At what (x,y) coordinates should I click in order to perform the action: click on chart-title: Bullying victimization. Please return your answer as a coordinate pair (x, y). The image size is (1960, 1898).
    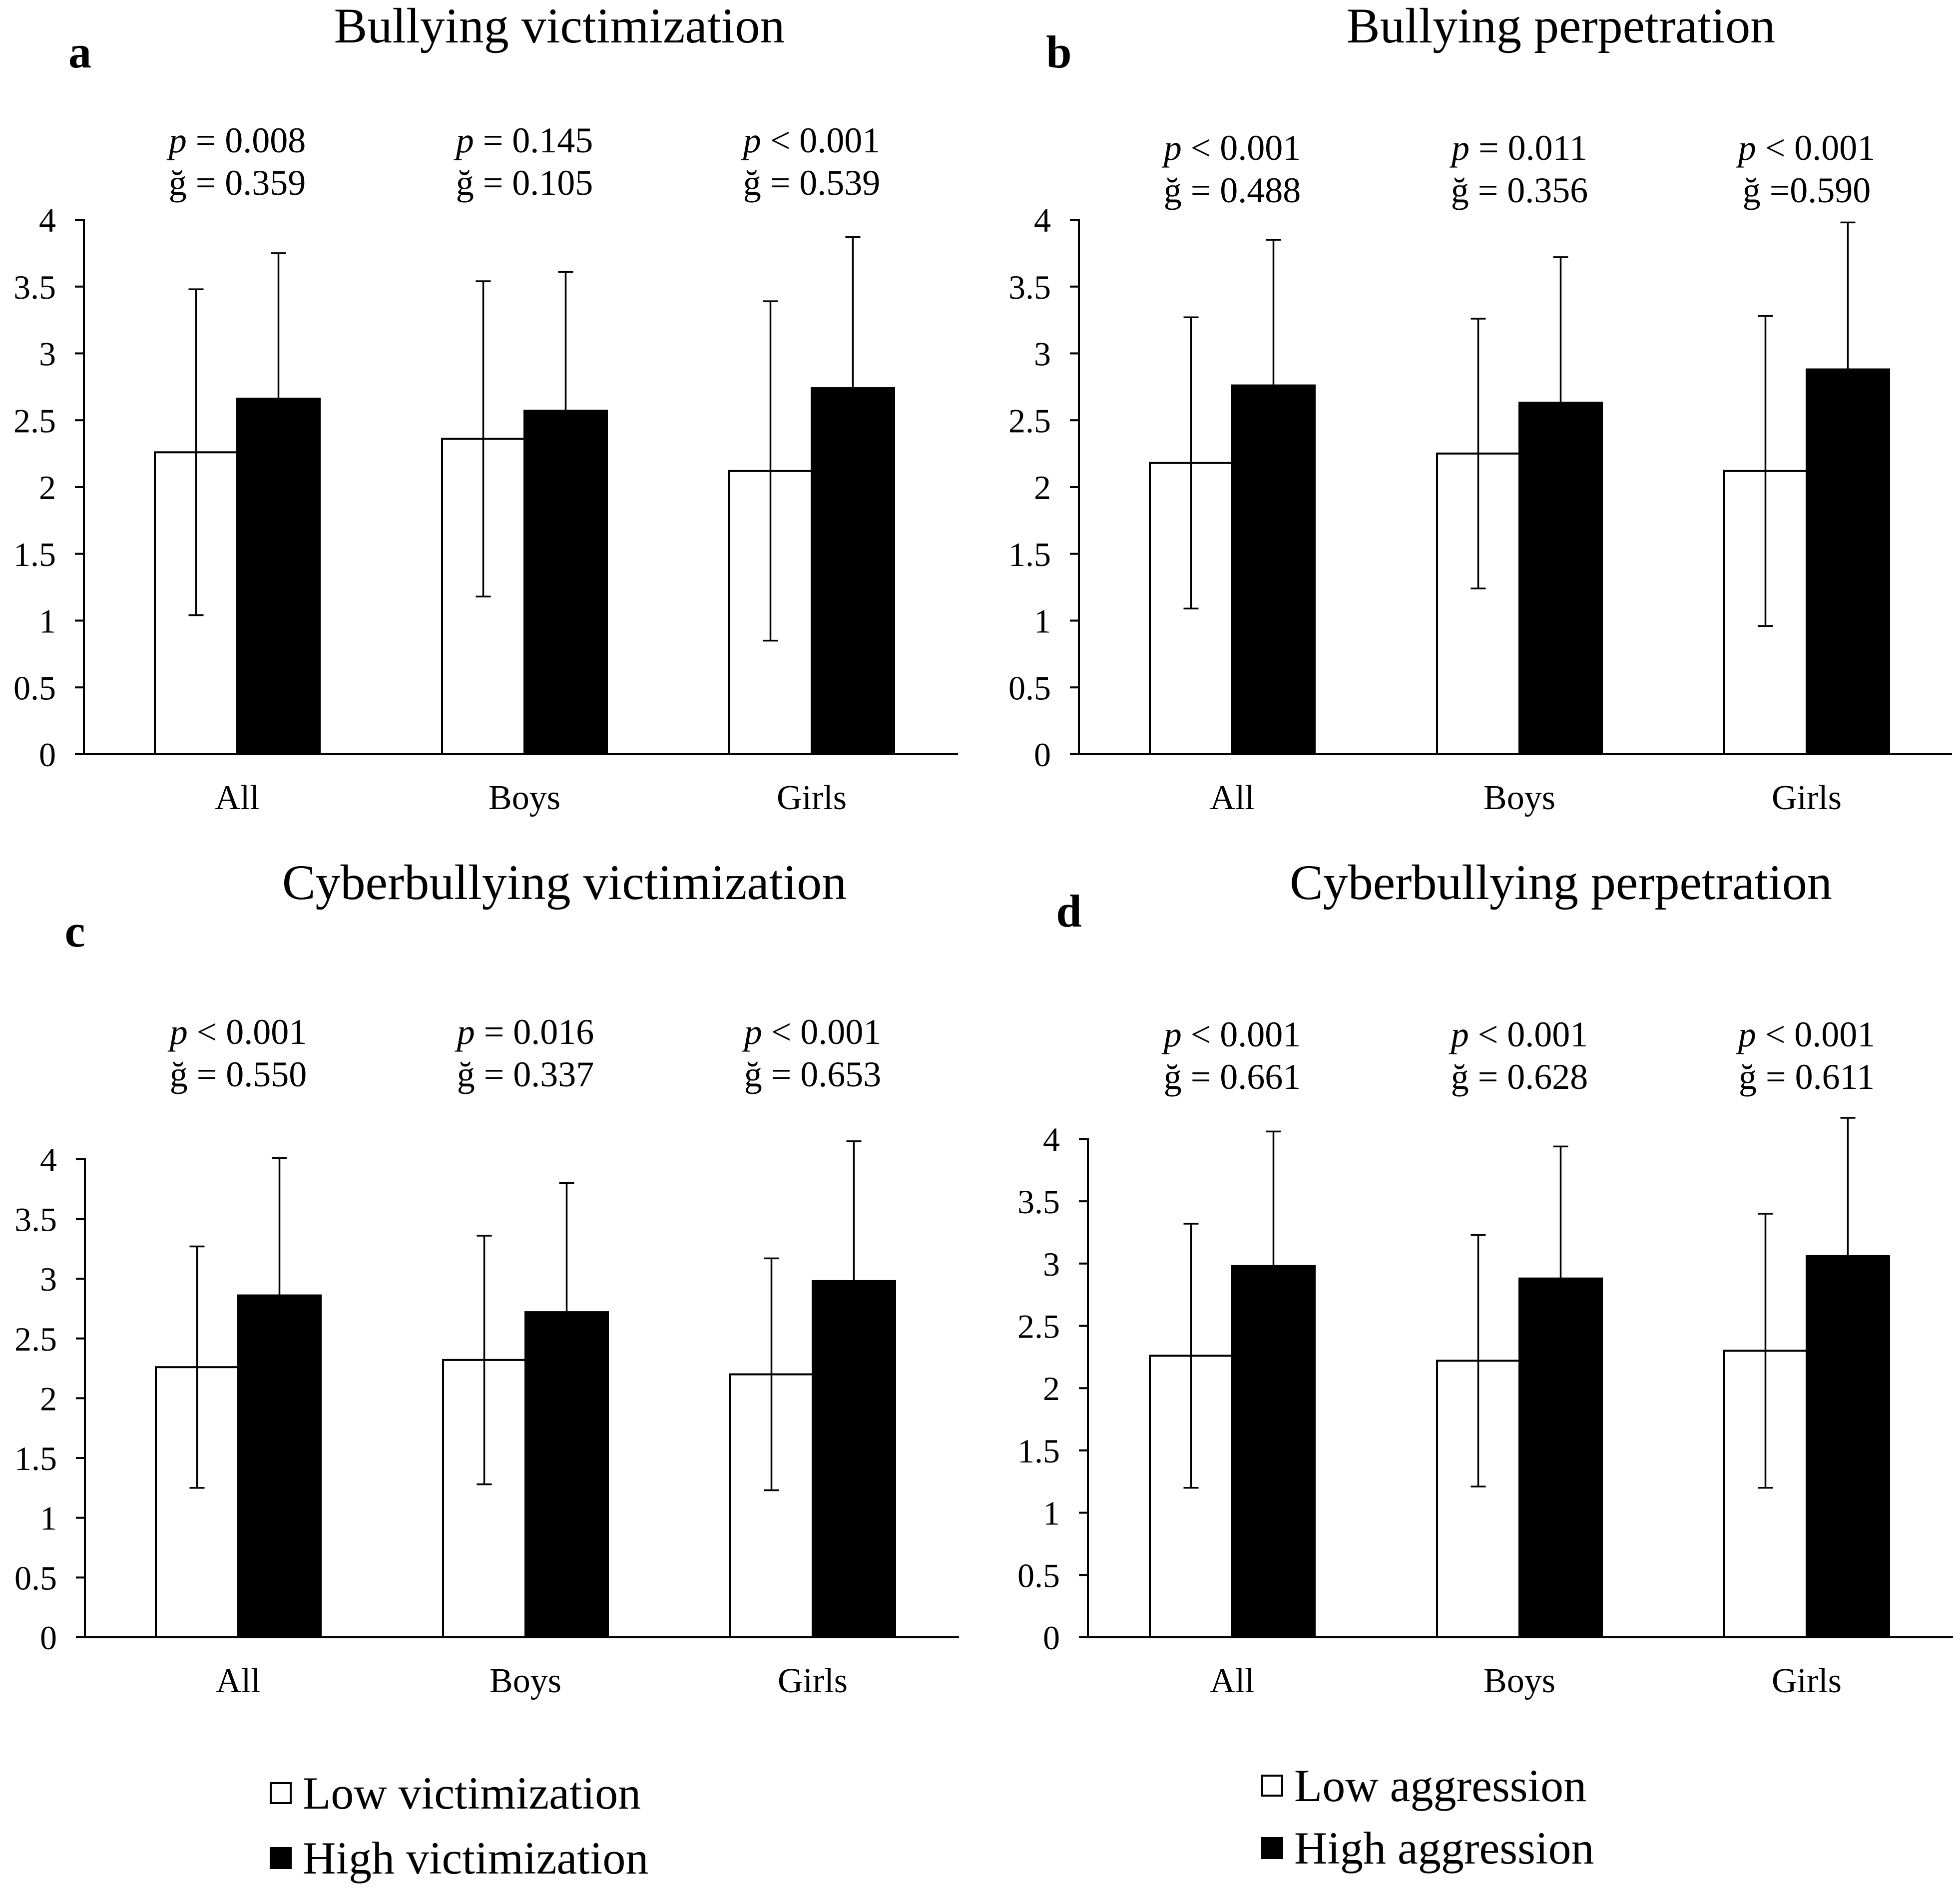
    Looking at the image, I should click on (559, 26).